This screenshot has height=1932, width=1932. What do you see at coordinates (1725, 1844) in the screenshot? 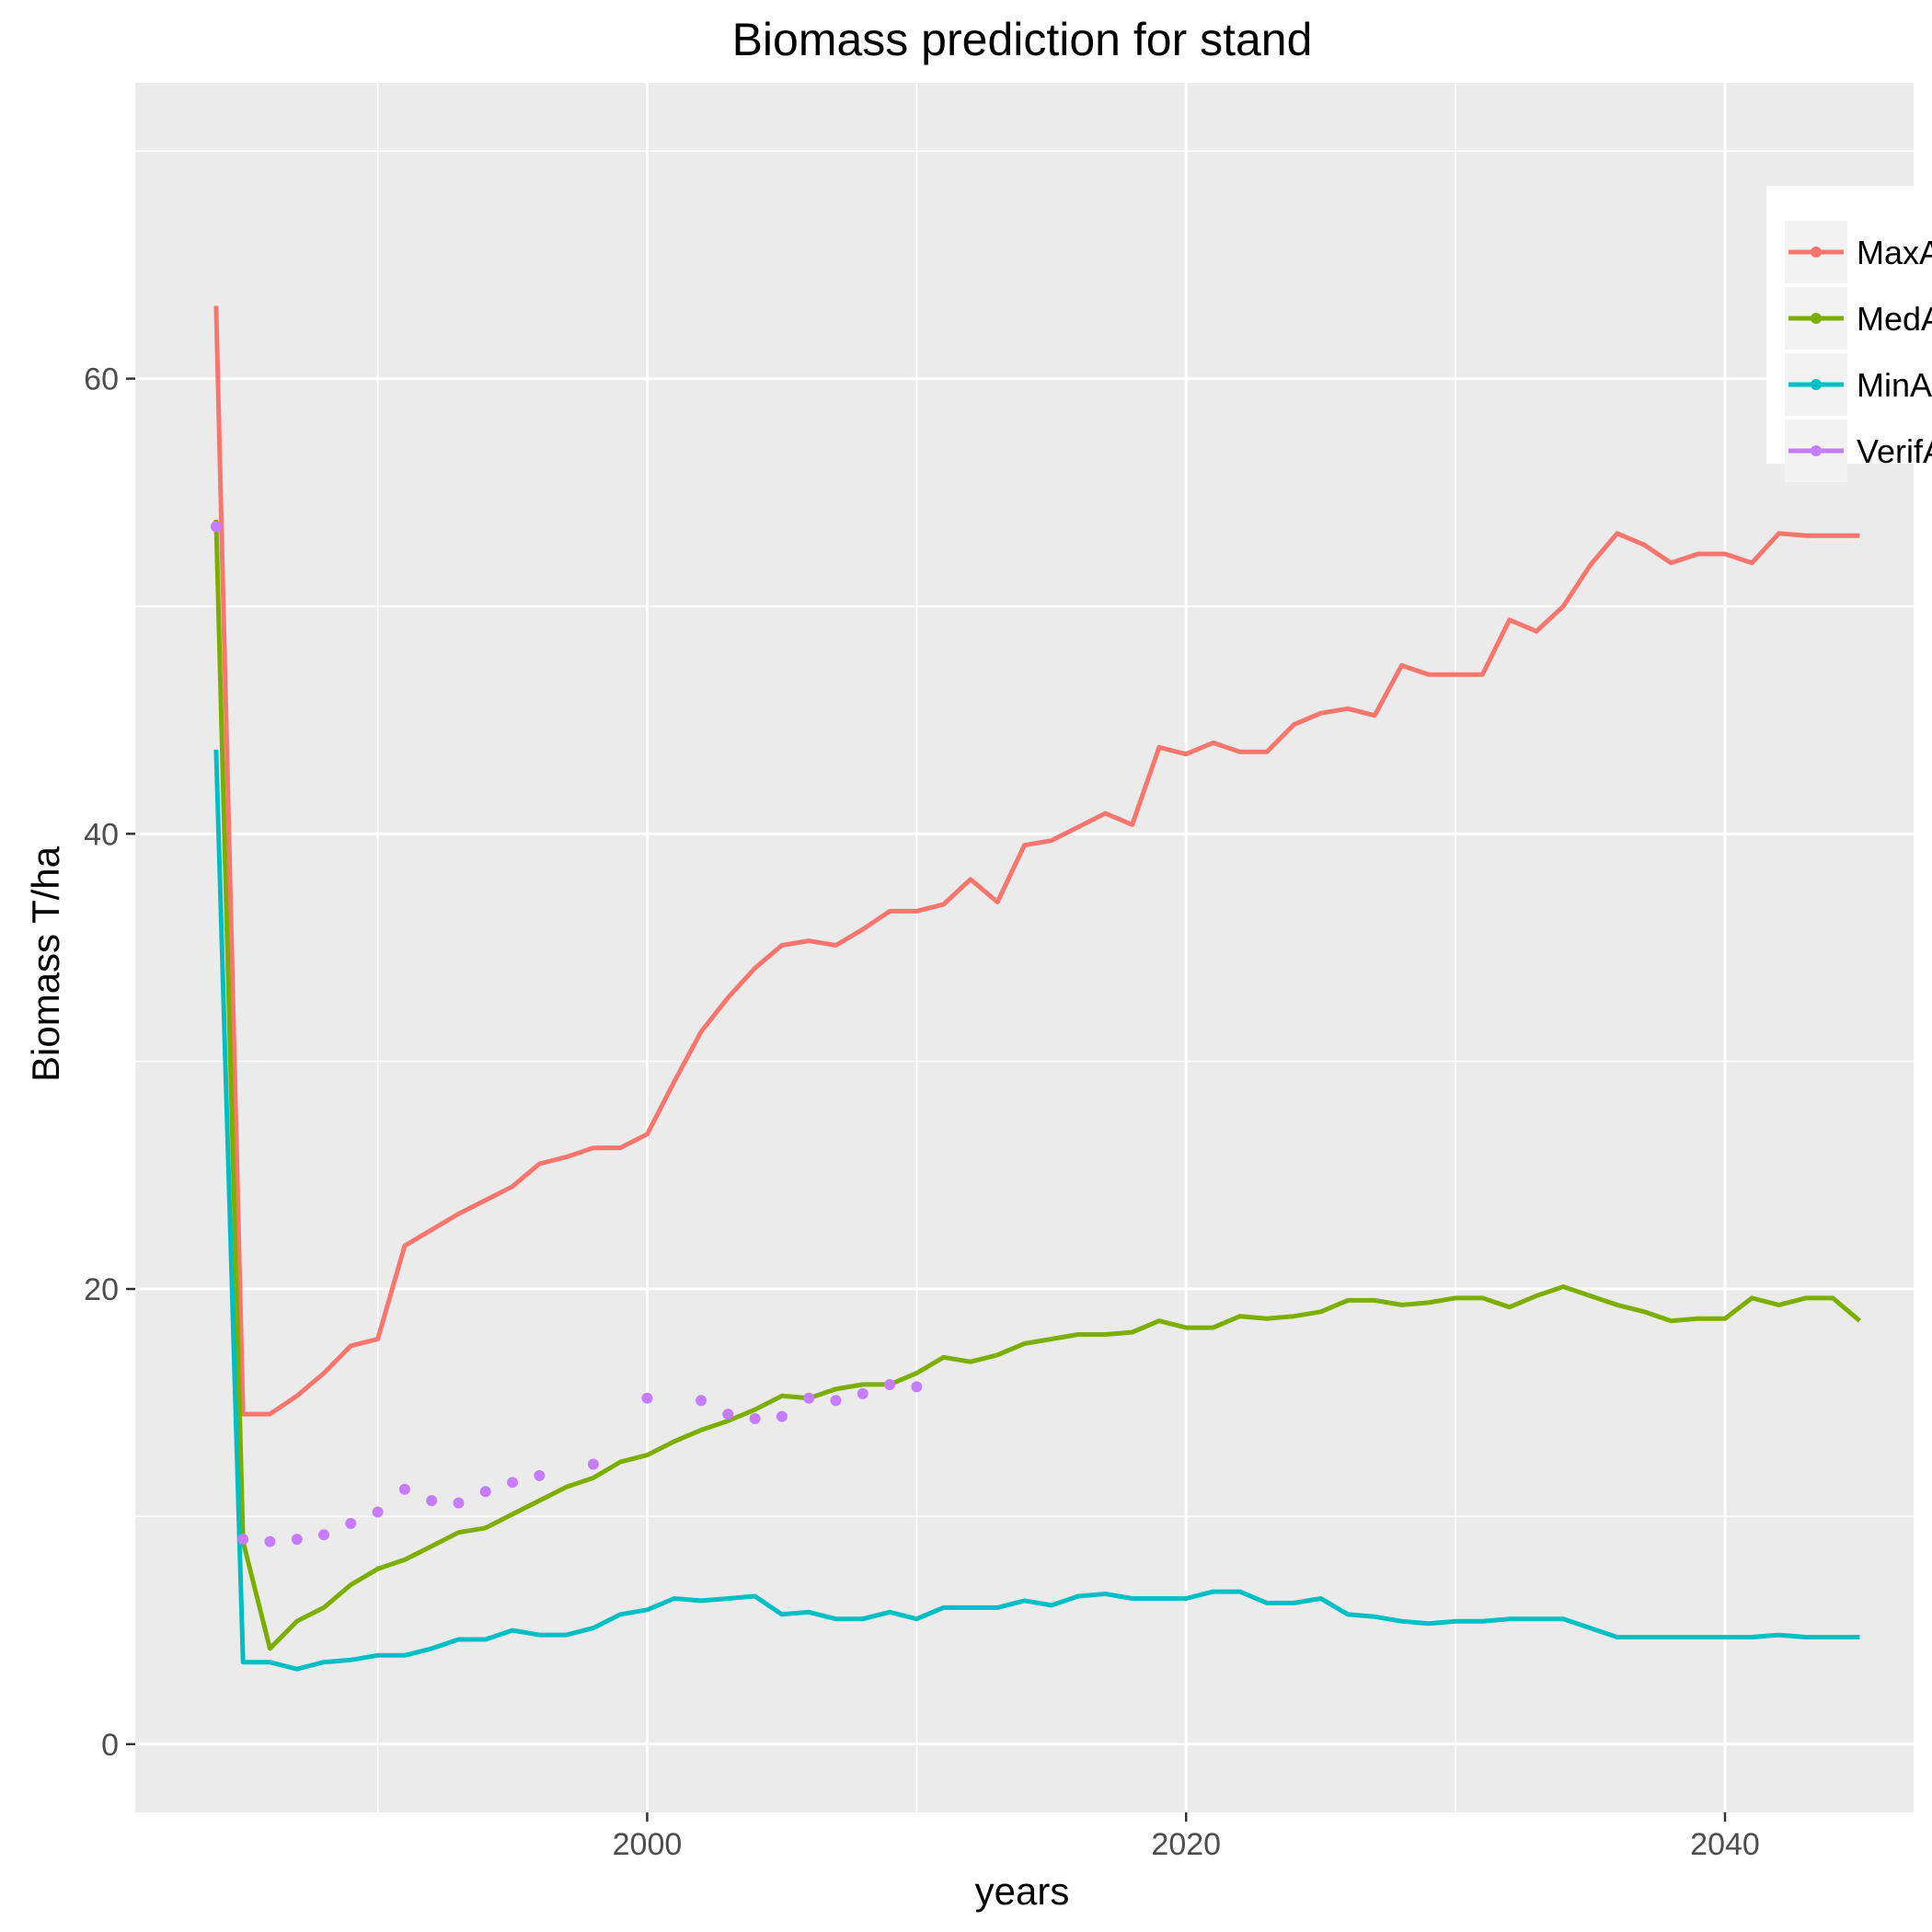
I see `x-tick-label: 2040` at bounding box center [1725, 1844].